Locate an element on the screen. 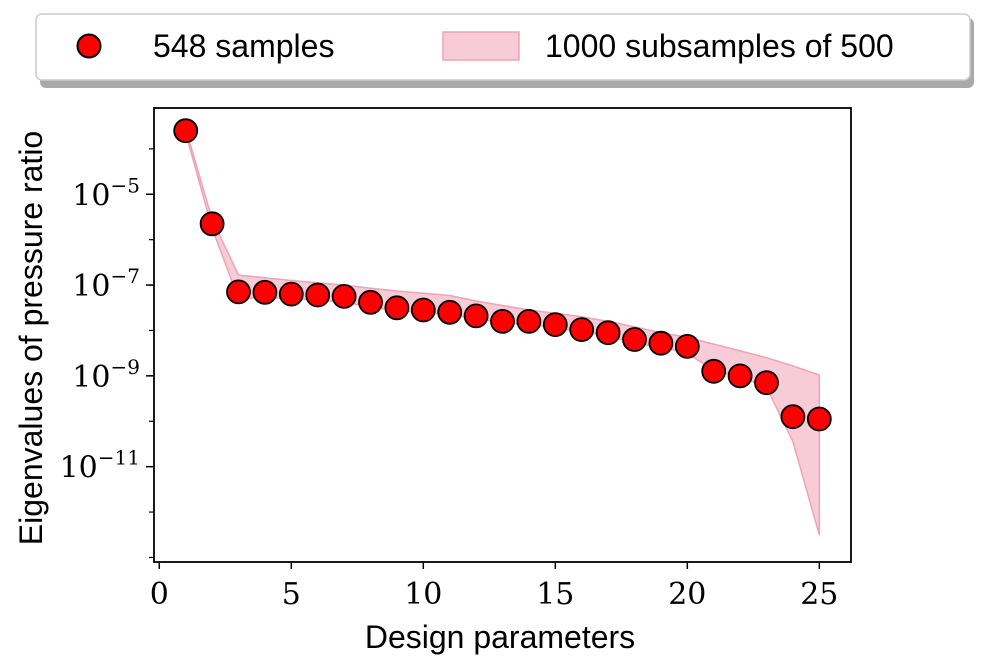  legend: 548 samples 1000 subsamples of 500 is located at coordinates (504, 50).